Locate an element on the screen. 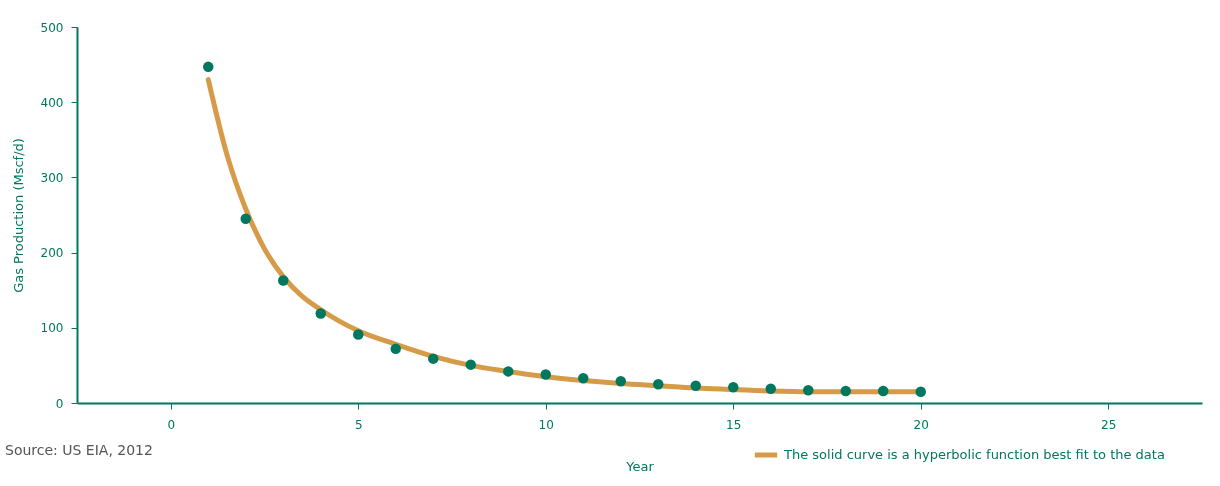  y-tick-label: 500 is located at coordinates (52, 27).